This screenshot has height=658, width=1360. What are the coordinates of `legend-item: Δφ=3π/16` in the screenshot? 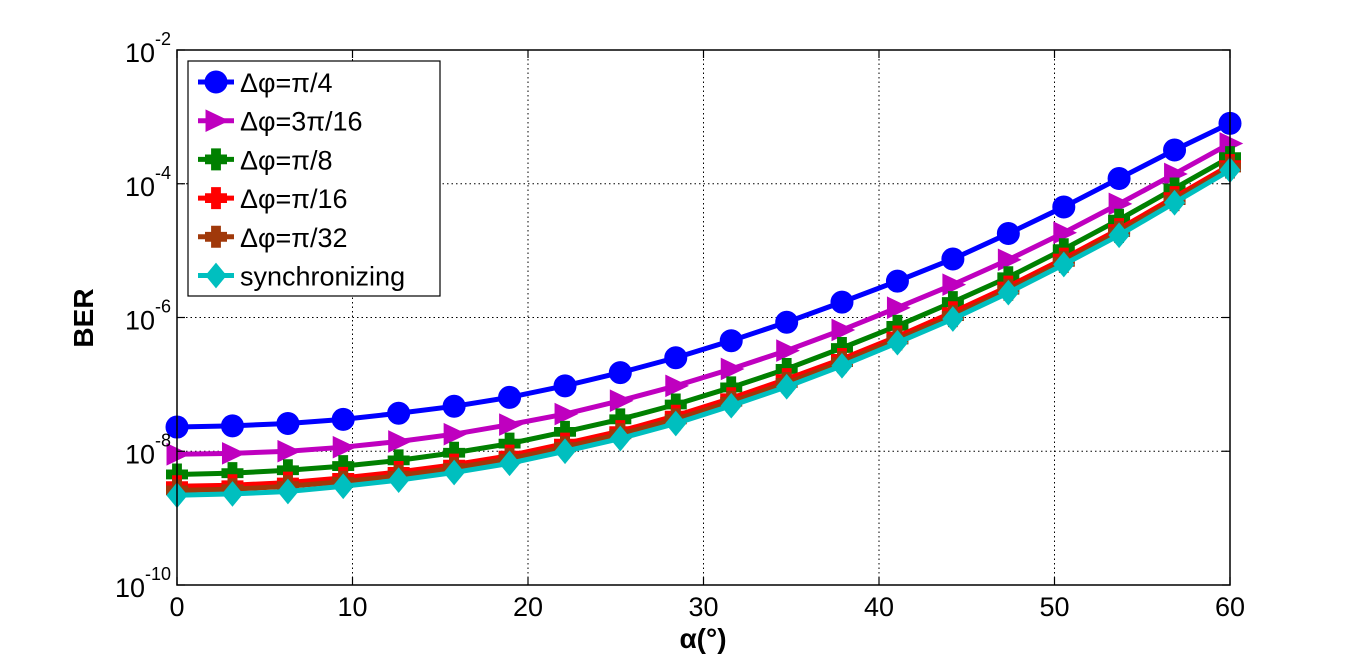 It's located at (280, 122).